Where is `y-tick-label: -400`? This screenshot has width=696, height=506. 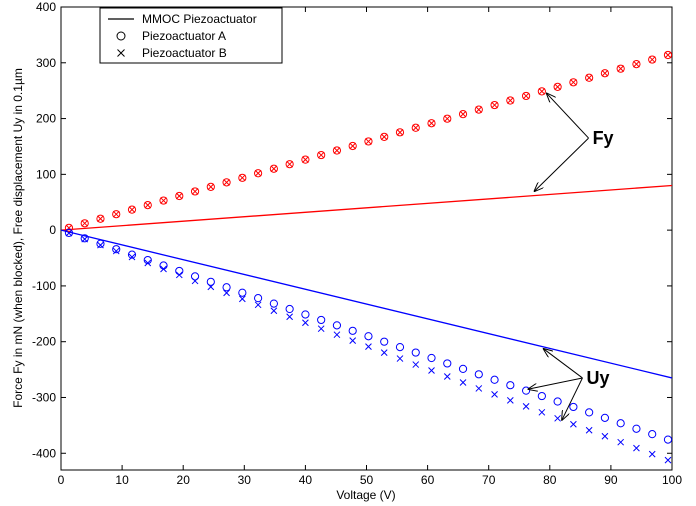 y-tick-label: -400 is located at coordinates (44, 453).